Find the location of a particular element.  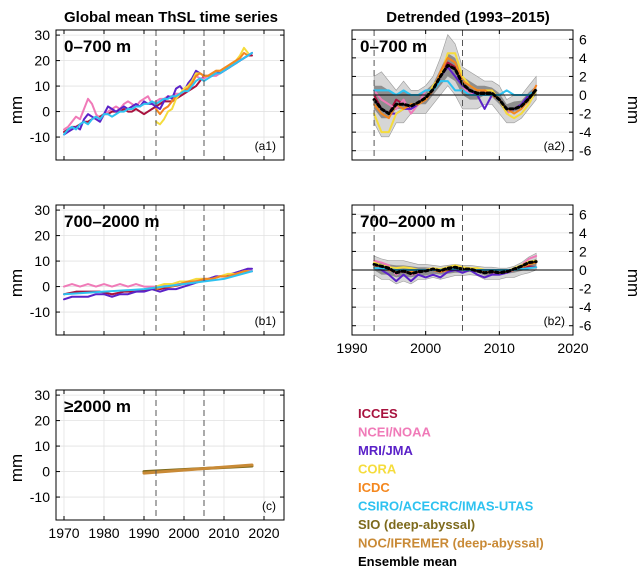

ylabel-b1-text: mm is located at coordinates (16, 283).